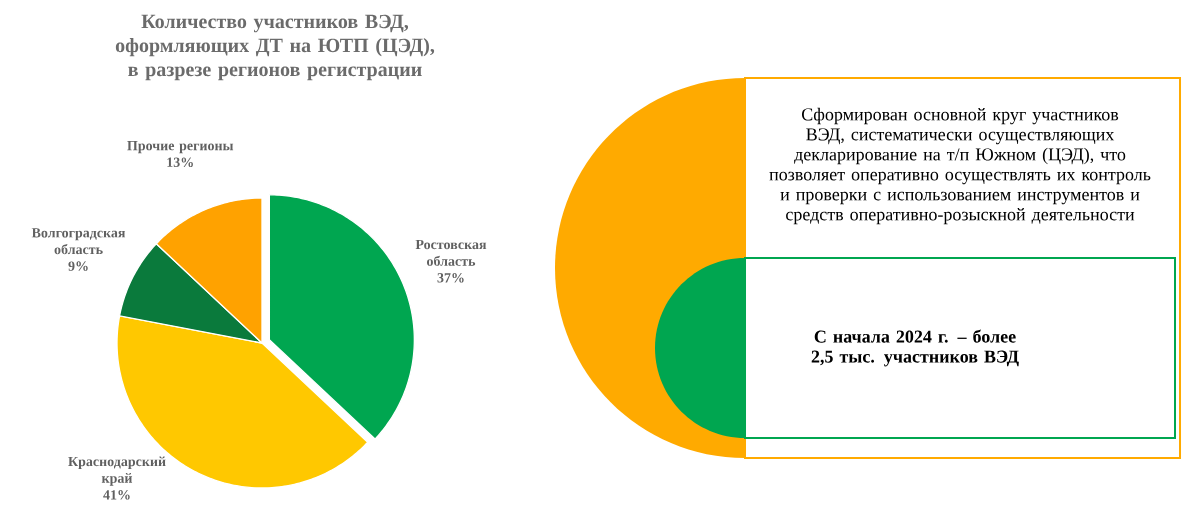  Describe the element at coordinates (451, 252) in the screenshot. I see `slice-label: Ростовская область` at that location.